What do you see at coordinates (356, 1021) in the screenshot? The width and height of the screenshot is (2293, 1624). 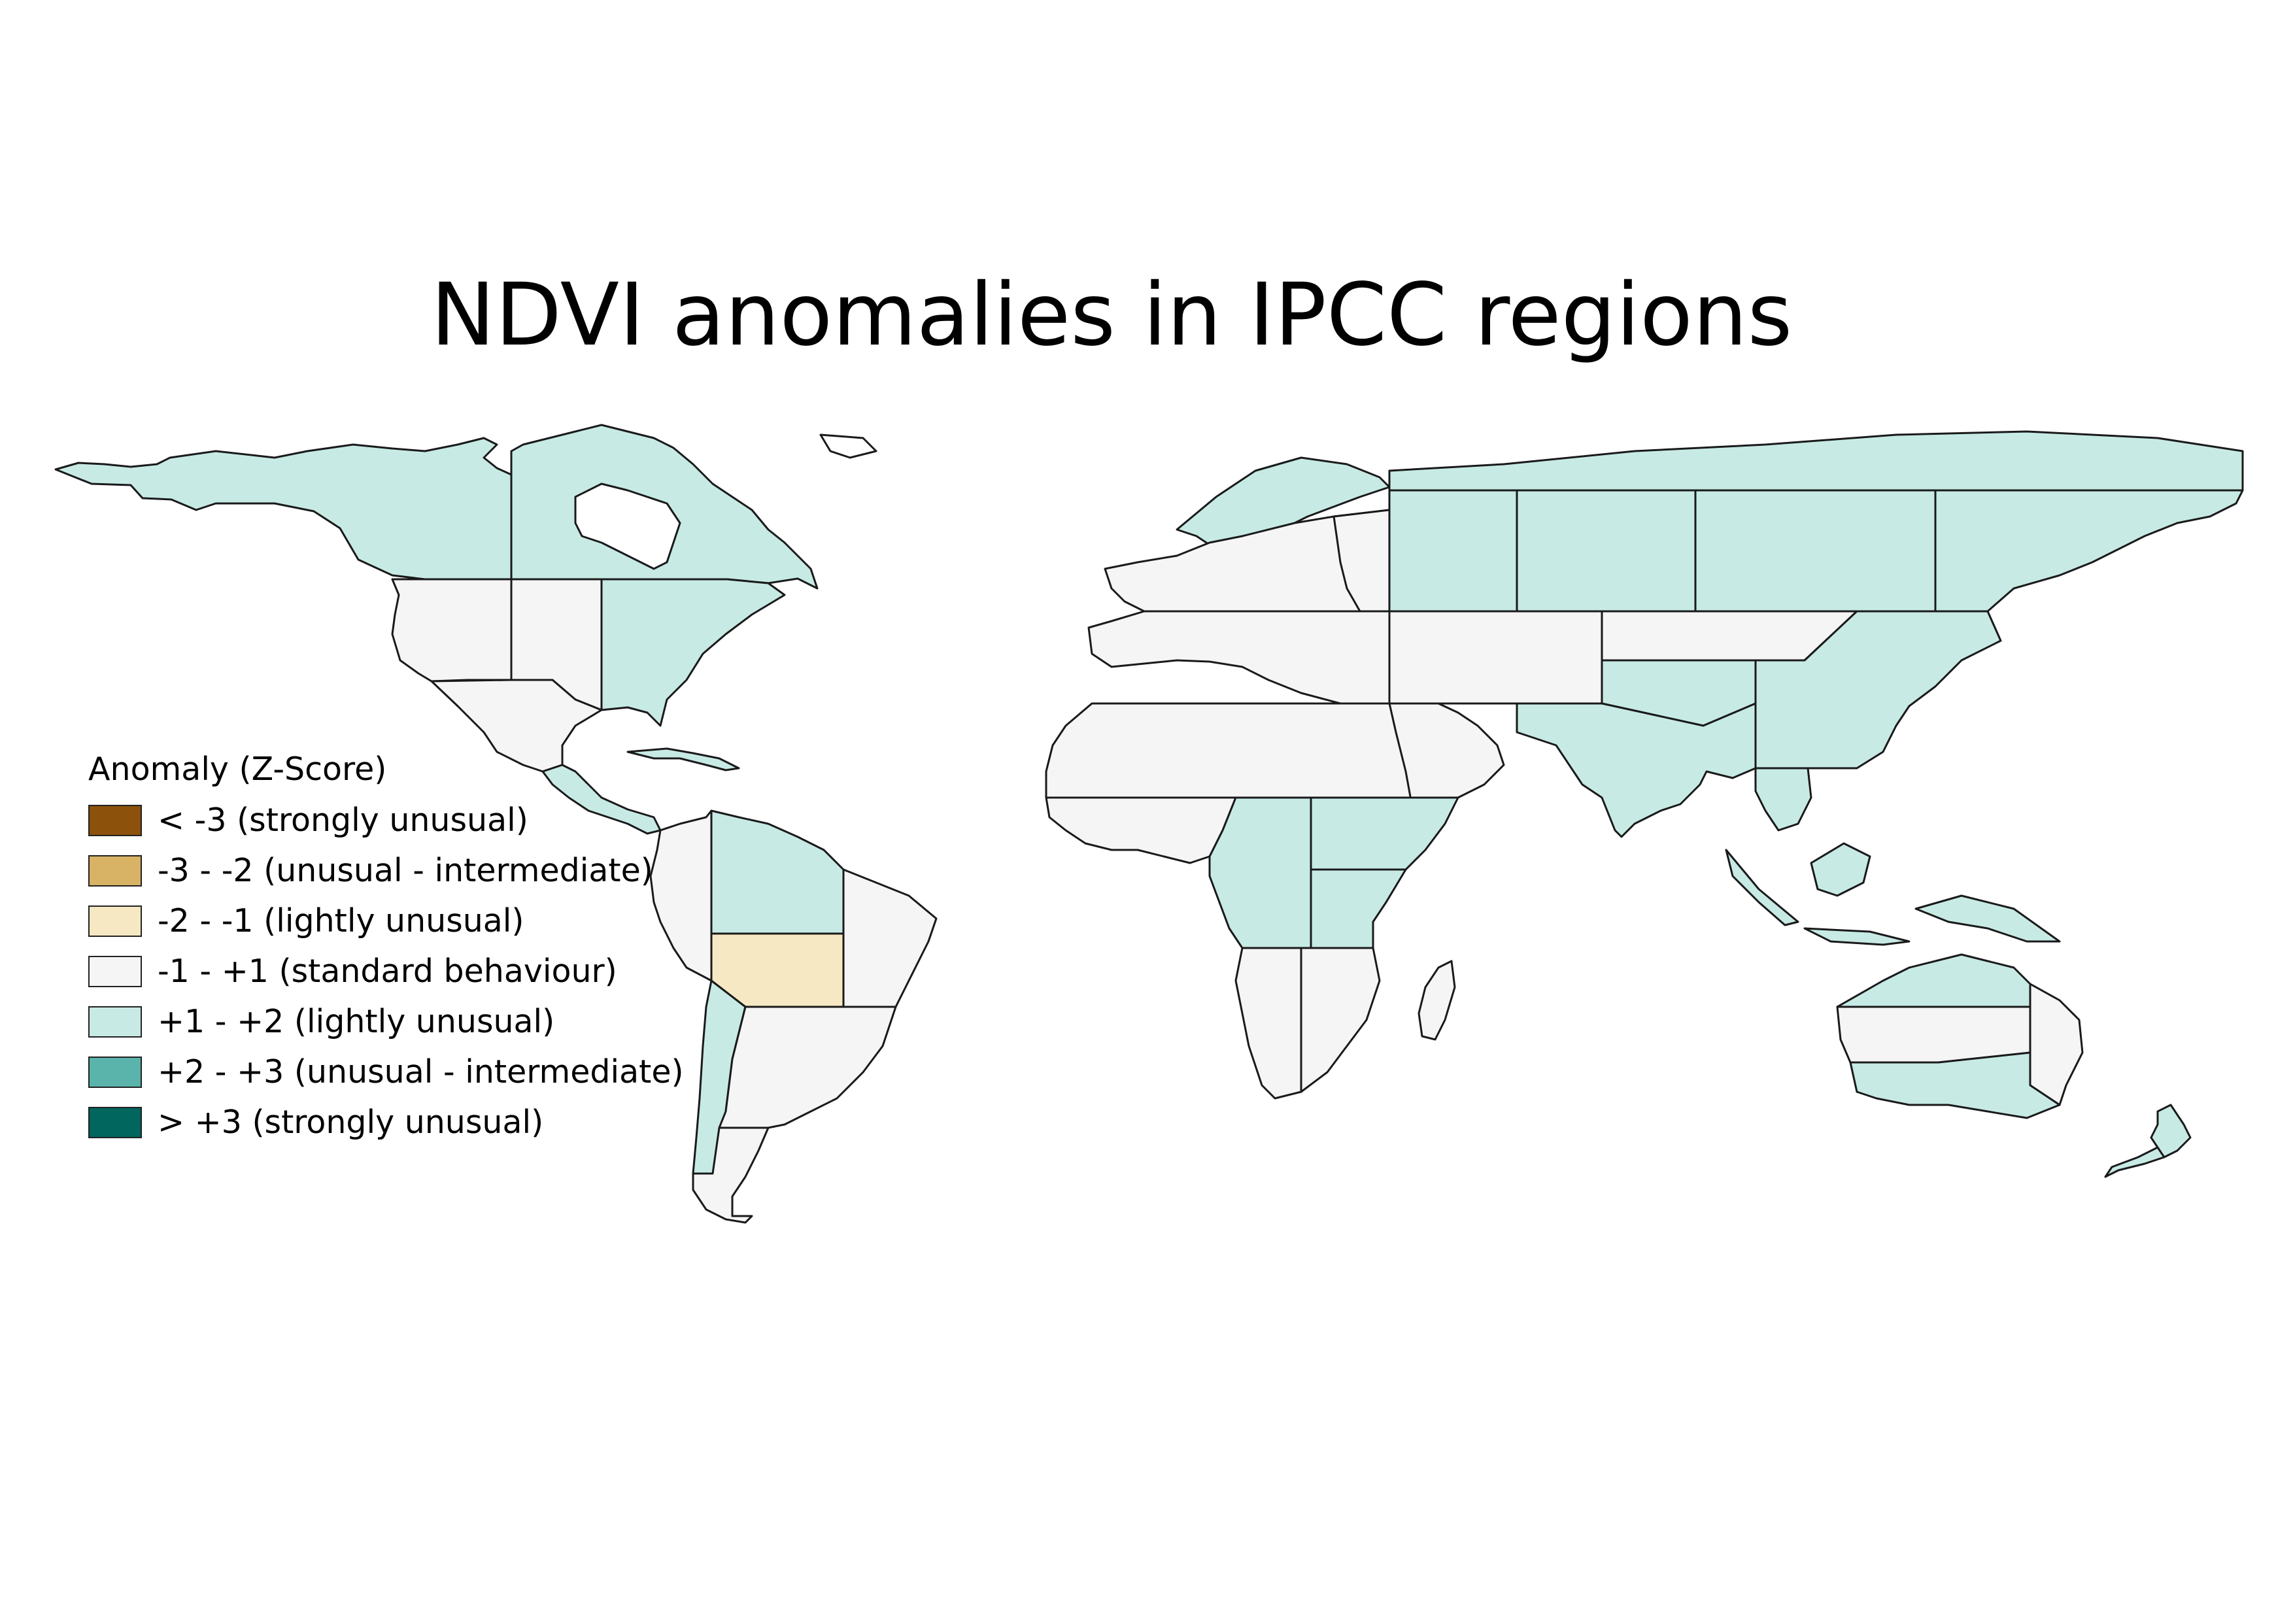 I see `legend-label: +1 - +2 (lightly unusual)` at bounding box center [356, 1021].